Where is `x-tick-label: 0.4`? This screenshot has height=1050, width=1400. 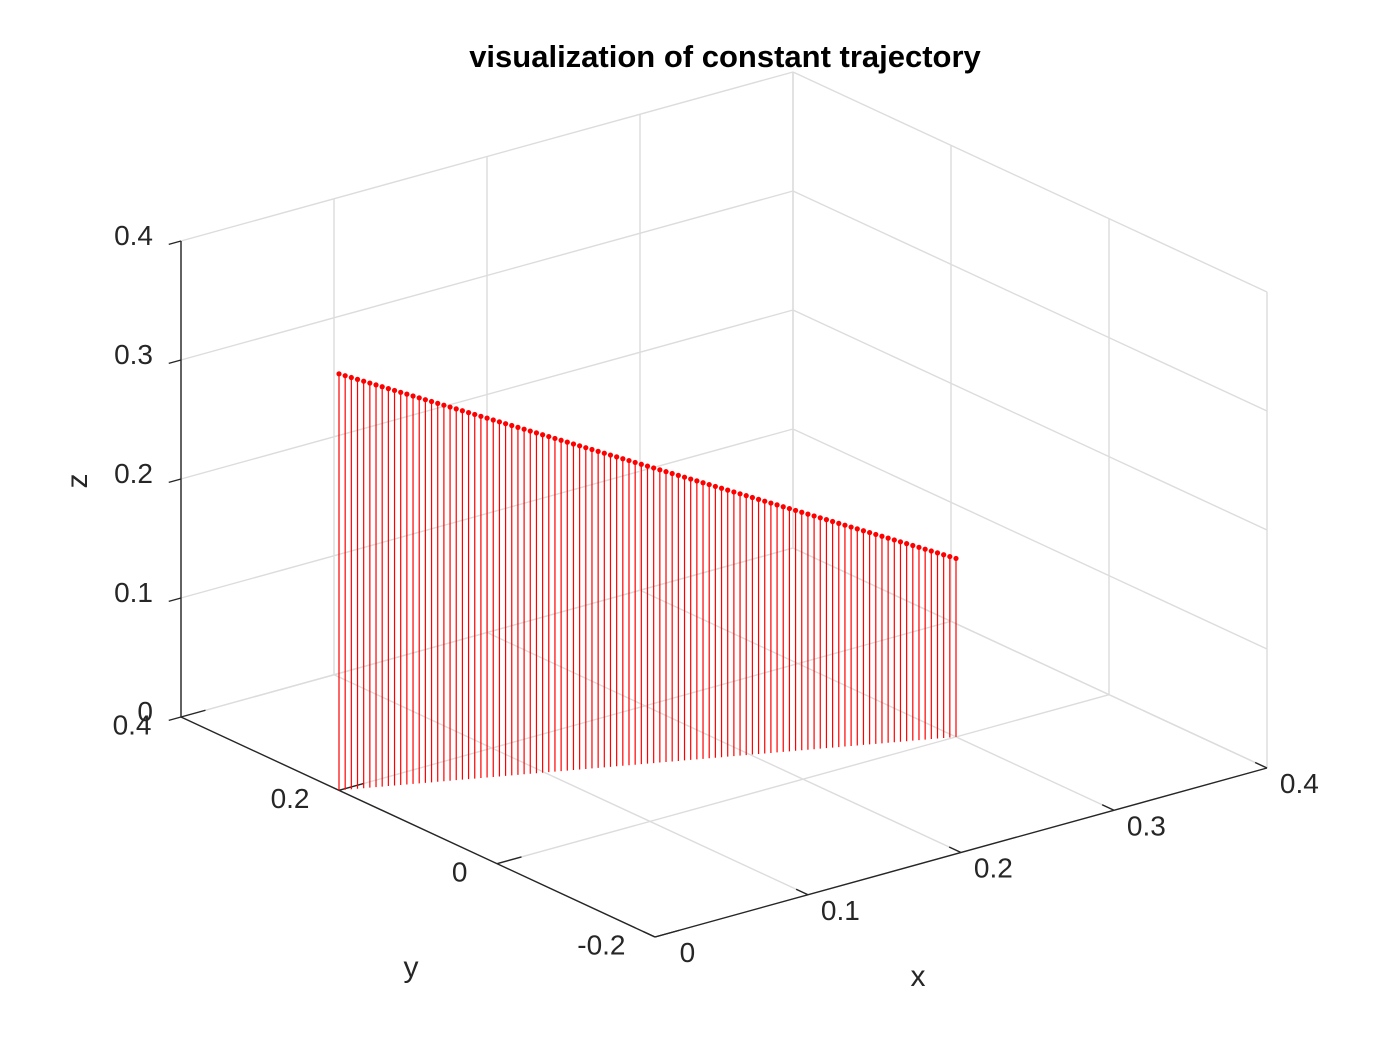 x-tick-label: 0.4 is located at coordinates (1299, 783).